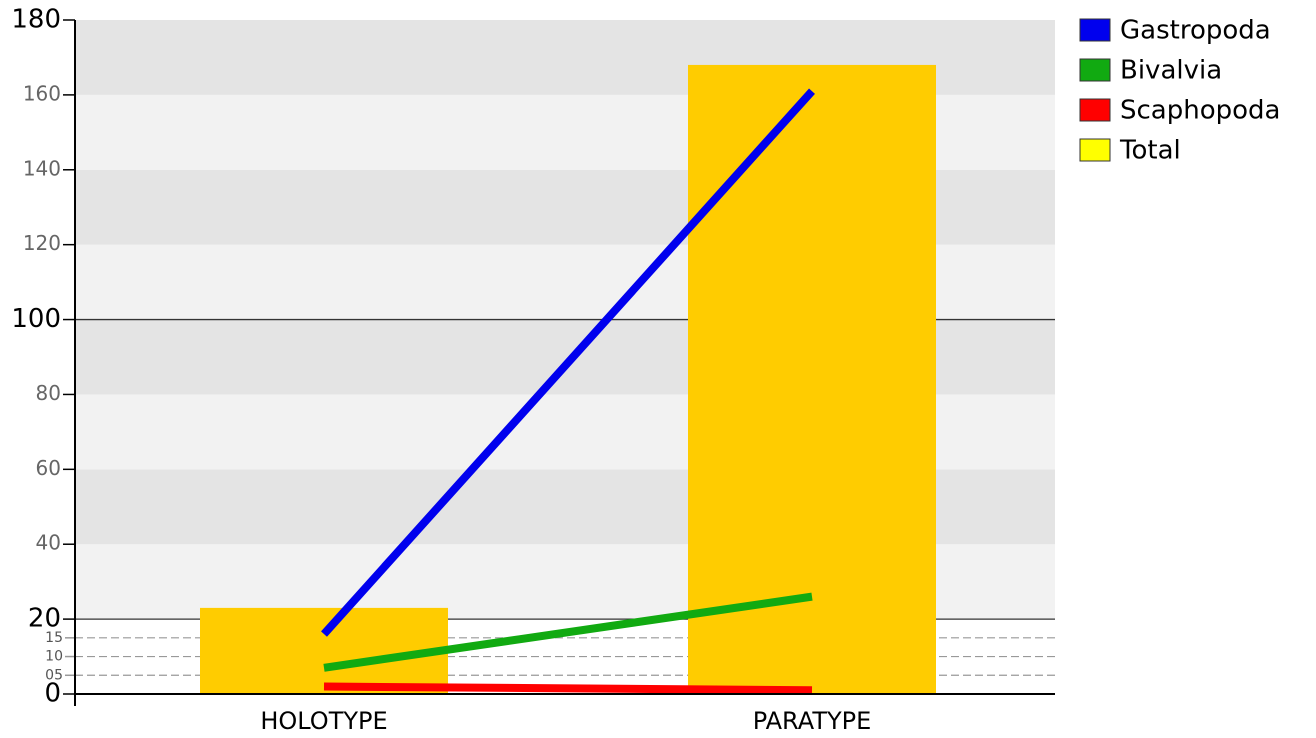  What do you see at coordinates (42, 243) in the screenshot?
I see `y-tick-label: 120` at bounding box center [42, 243].